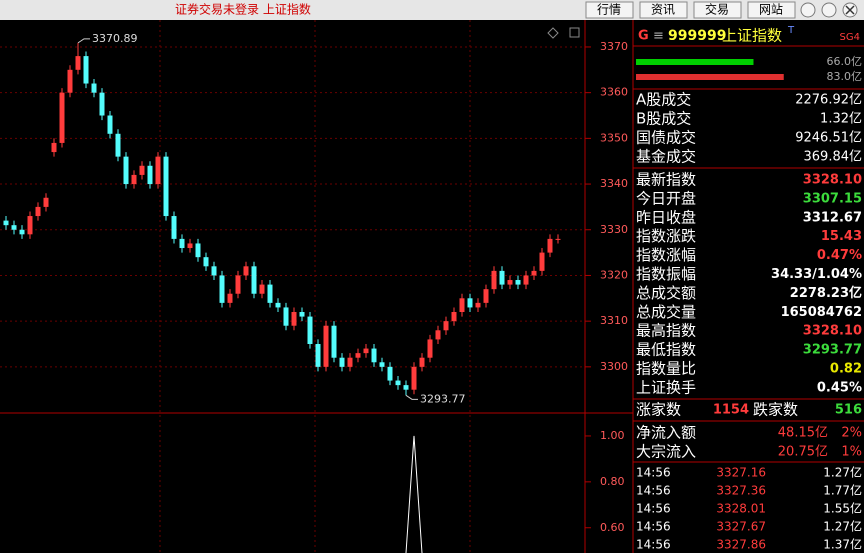  I want to click on row-value: 3312.67, so click(832, 217).